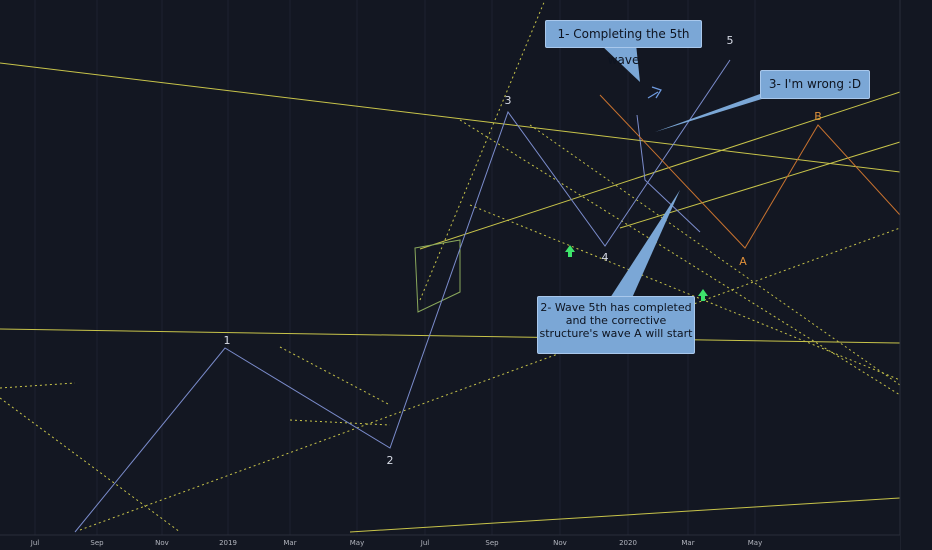  I want to click on callout-im-wrong: 3- I'm wrong :D, so click(815, 84).